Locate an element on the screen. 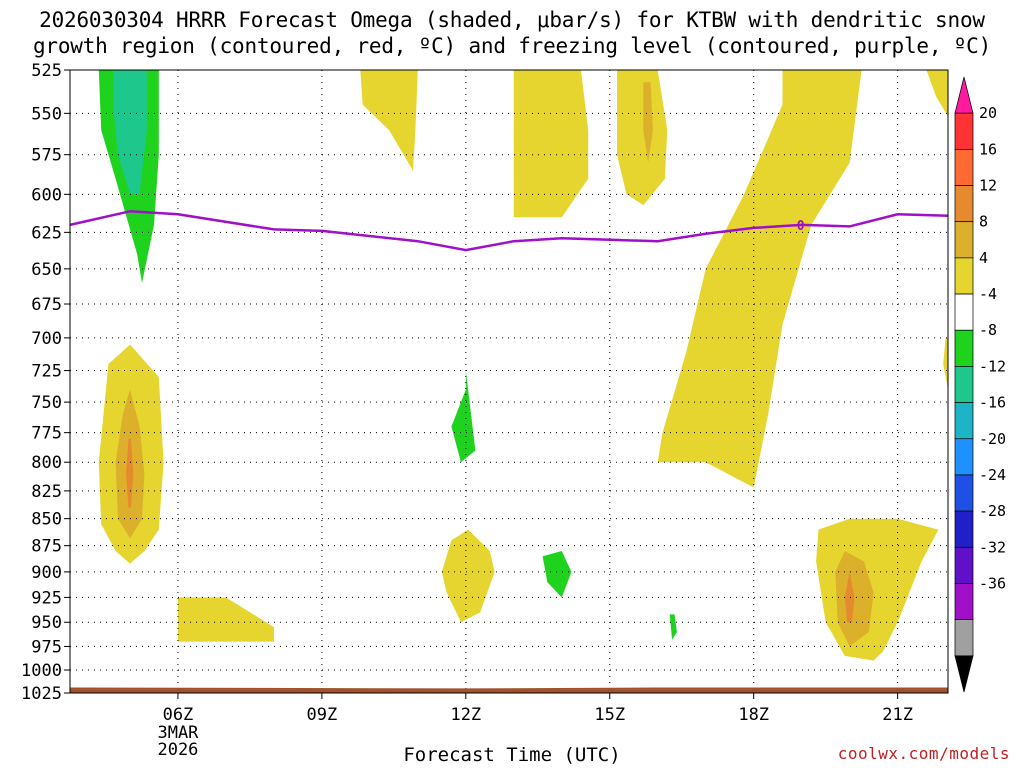 The width and height of the screenshot is (1024, 768). x-tick-label: 09Z is located at coordinates (322, 715).